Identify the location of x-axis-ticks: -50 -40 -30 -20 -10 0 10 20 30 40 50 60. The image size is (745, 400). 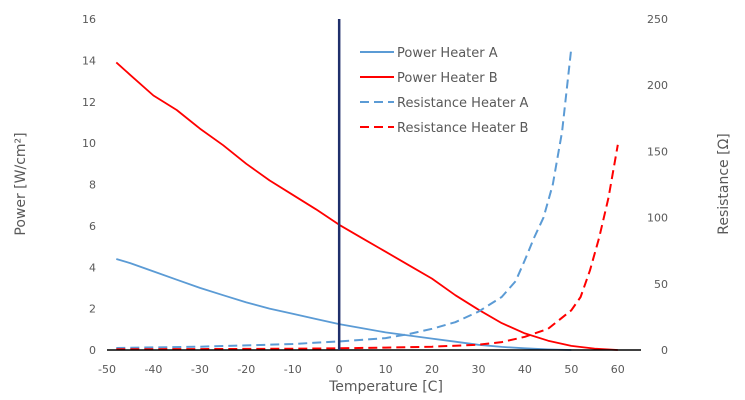
(361, 369).